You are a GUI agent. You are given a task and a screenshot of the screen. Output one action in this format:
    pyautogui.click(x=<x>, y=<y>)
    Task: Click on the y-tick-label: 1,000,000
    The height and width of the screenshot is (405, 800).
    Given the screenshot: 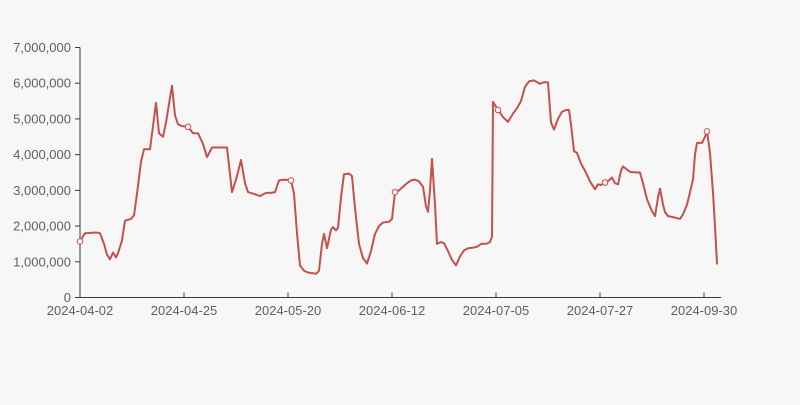 What is the action you would take?
    pyautogui.click(x=42, y=261)
    